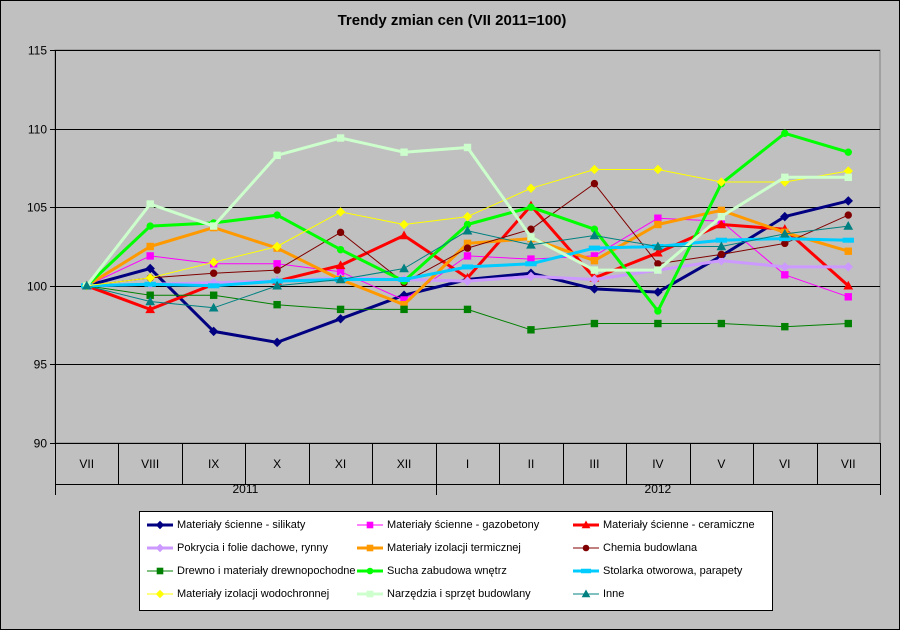  What do you see at coordinates (150, 464) in the screenshot?
I see `x-tick-label: VIII` at bounding box center [150, 464].